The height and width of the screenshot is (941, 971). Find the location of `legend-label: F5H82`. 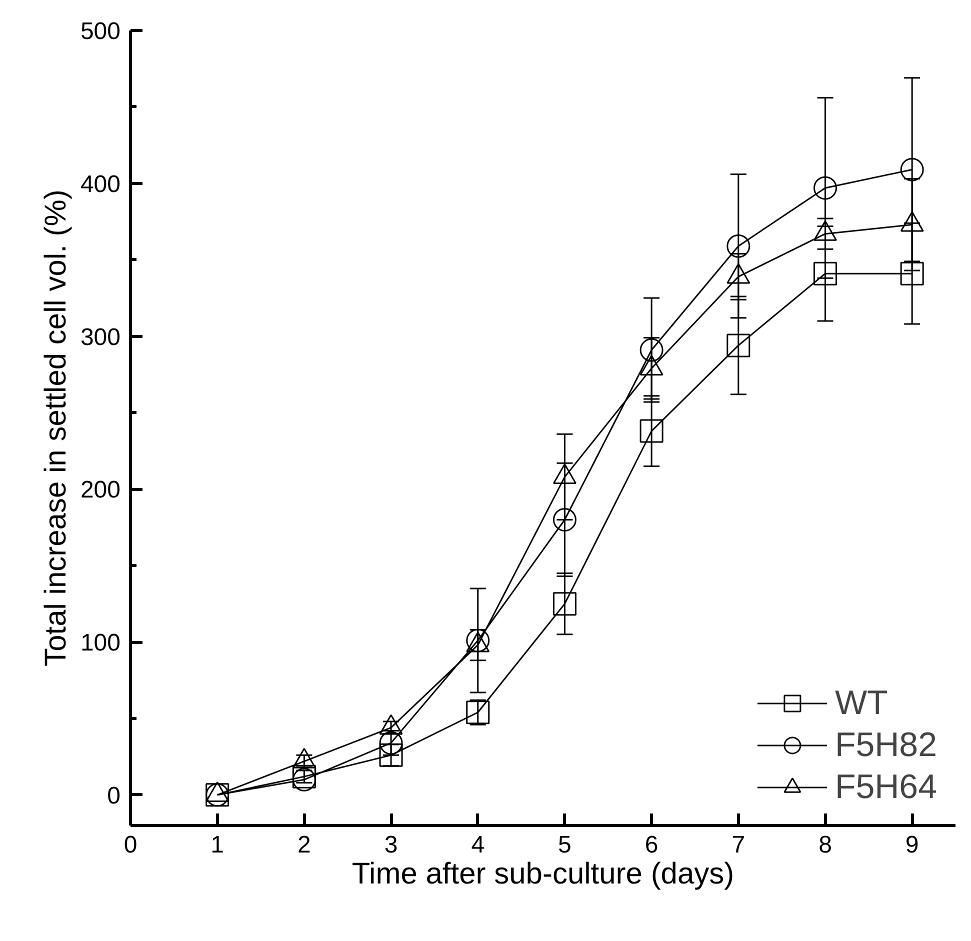

legend-label: F5H82 is located at coordinates (885, 745).